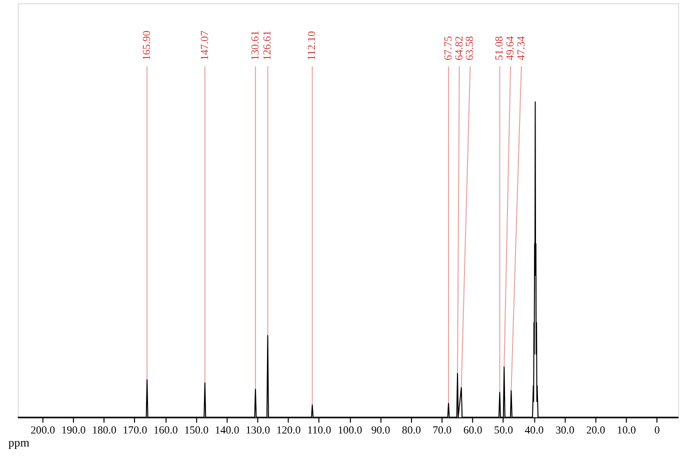 The width and height of the screenshot is (685, 472). Describe the element at coordinates (258, 430) in the screenshot. I see `x-tick-label: 130.0` at that location.